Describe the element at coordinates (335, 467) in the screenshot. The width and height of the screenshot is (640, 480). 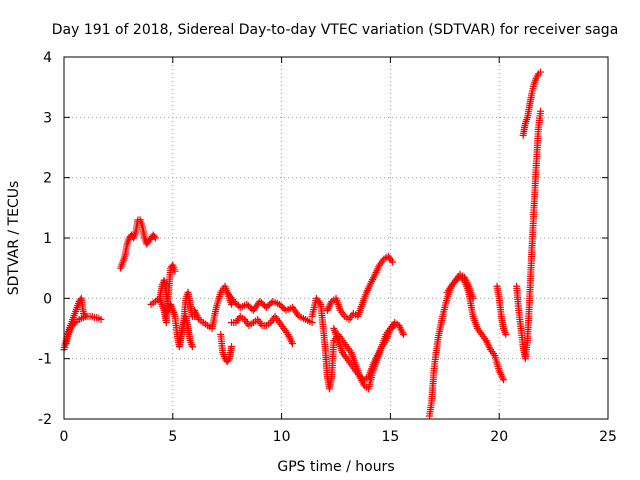
I see `x-axis-label: GPS time / hours` at that location.